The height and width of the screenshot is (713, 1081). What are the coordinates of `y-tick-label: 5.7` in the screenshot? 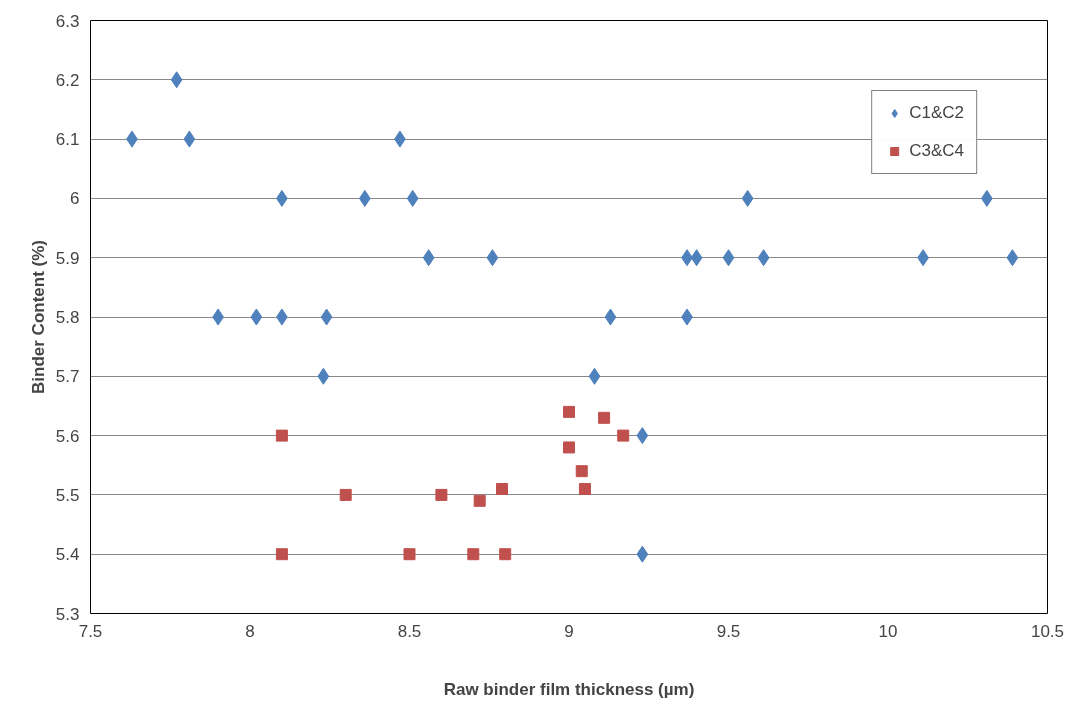 It's located at (67, 377).